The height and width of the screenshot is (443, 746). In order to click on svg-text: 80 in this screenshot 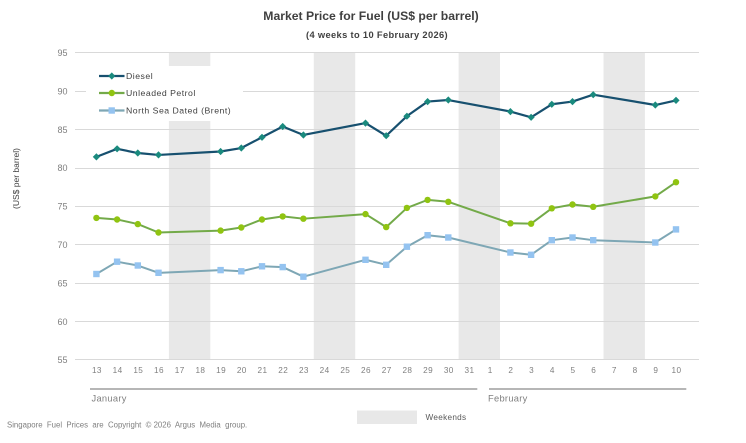, I will do `click(62, 168)`.